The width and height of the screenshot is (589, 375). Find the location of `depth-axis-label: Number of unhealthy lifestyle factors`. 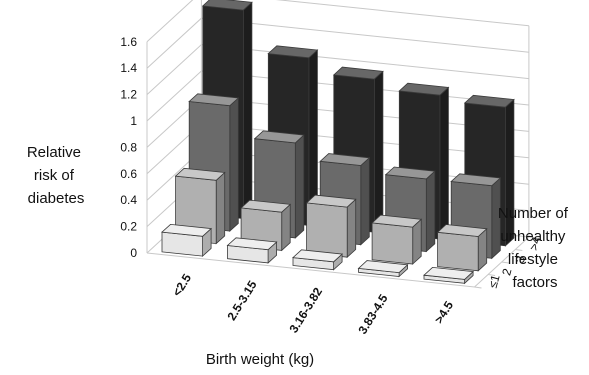

depth-axis-label: Number of unhealthy lifestyle factors is located at coordinates (535, 248).